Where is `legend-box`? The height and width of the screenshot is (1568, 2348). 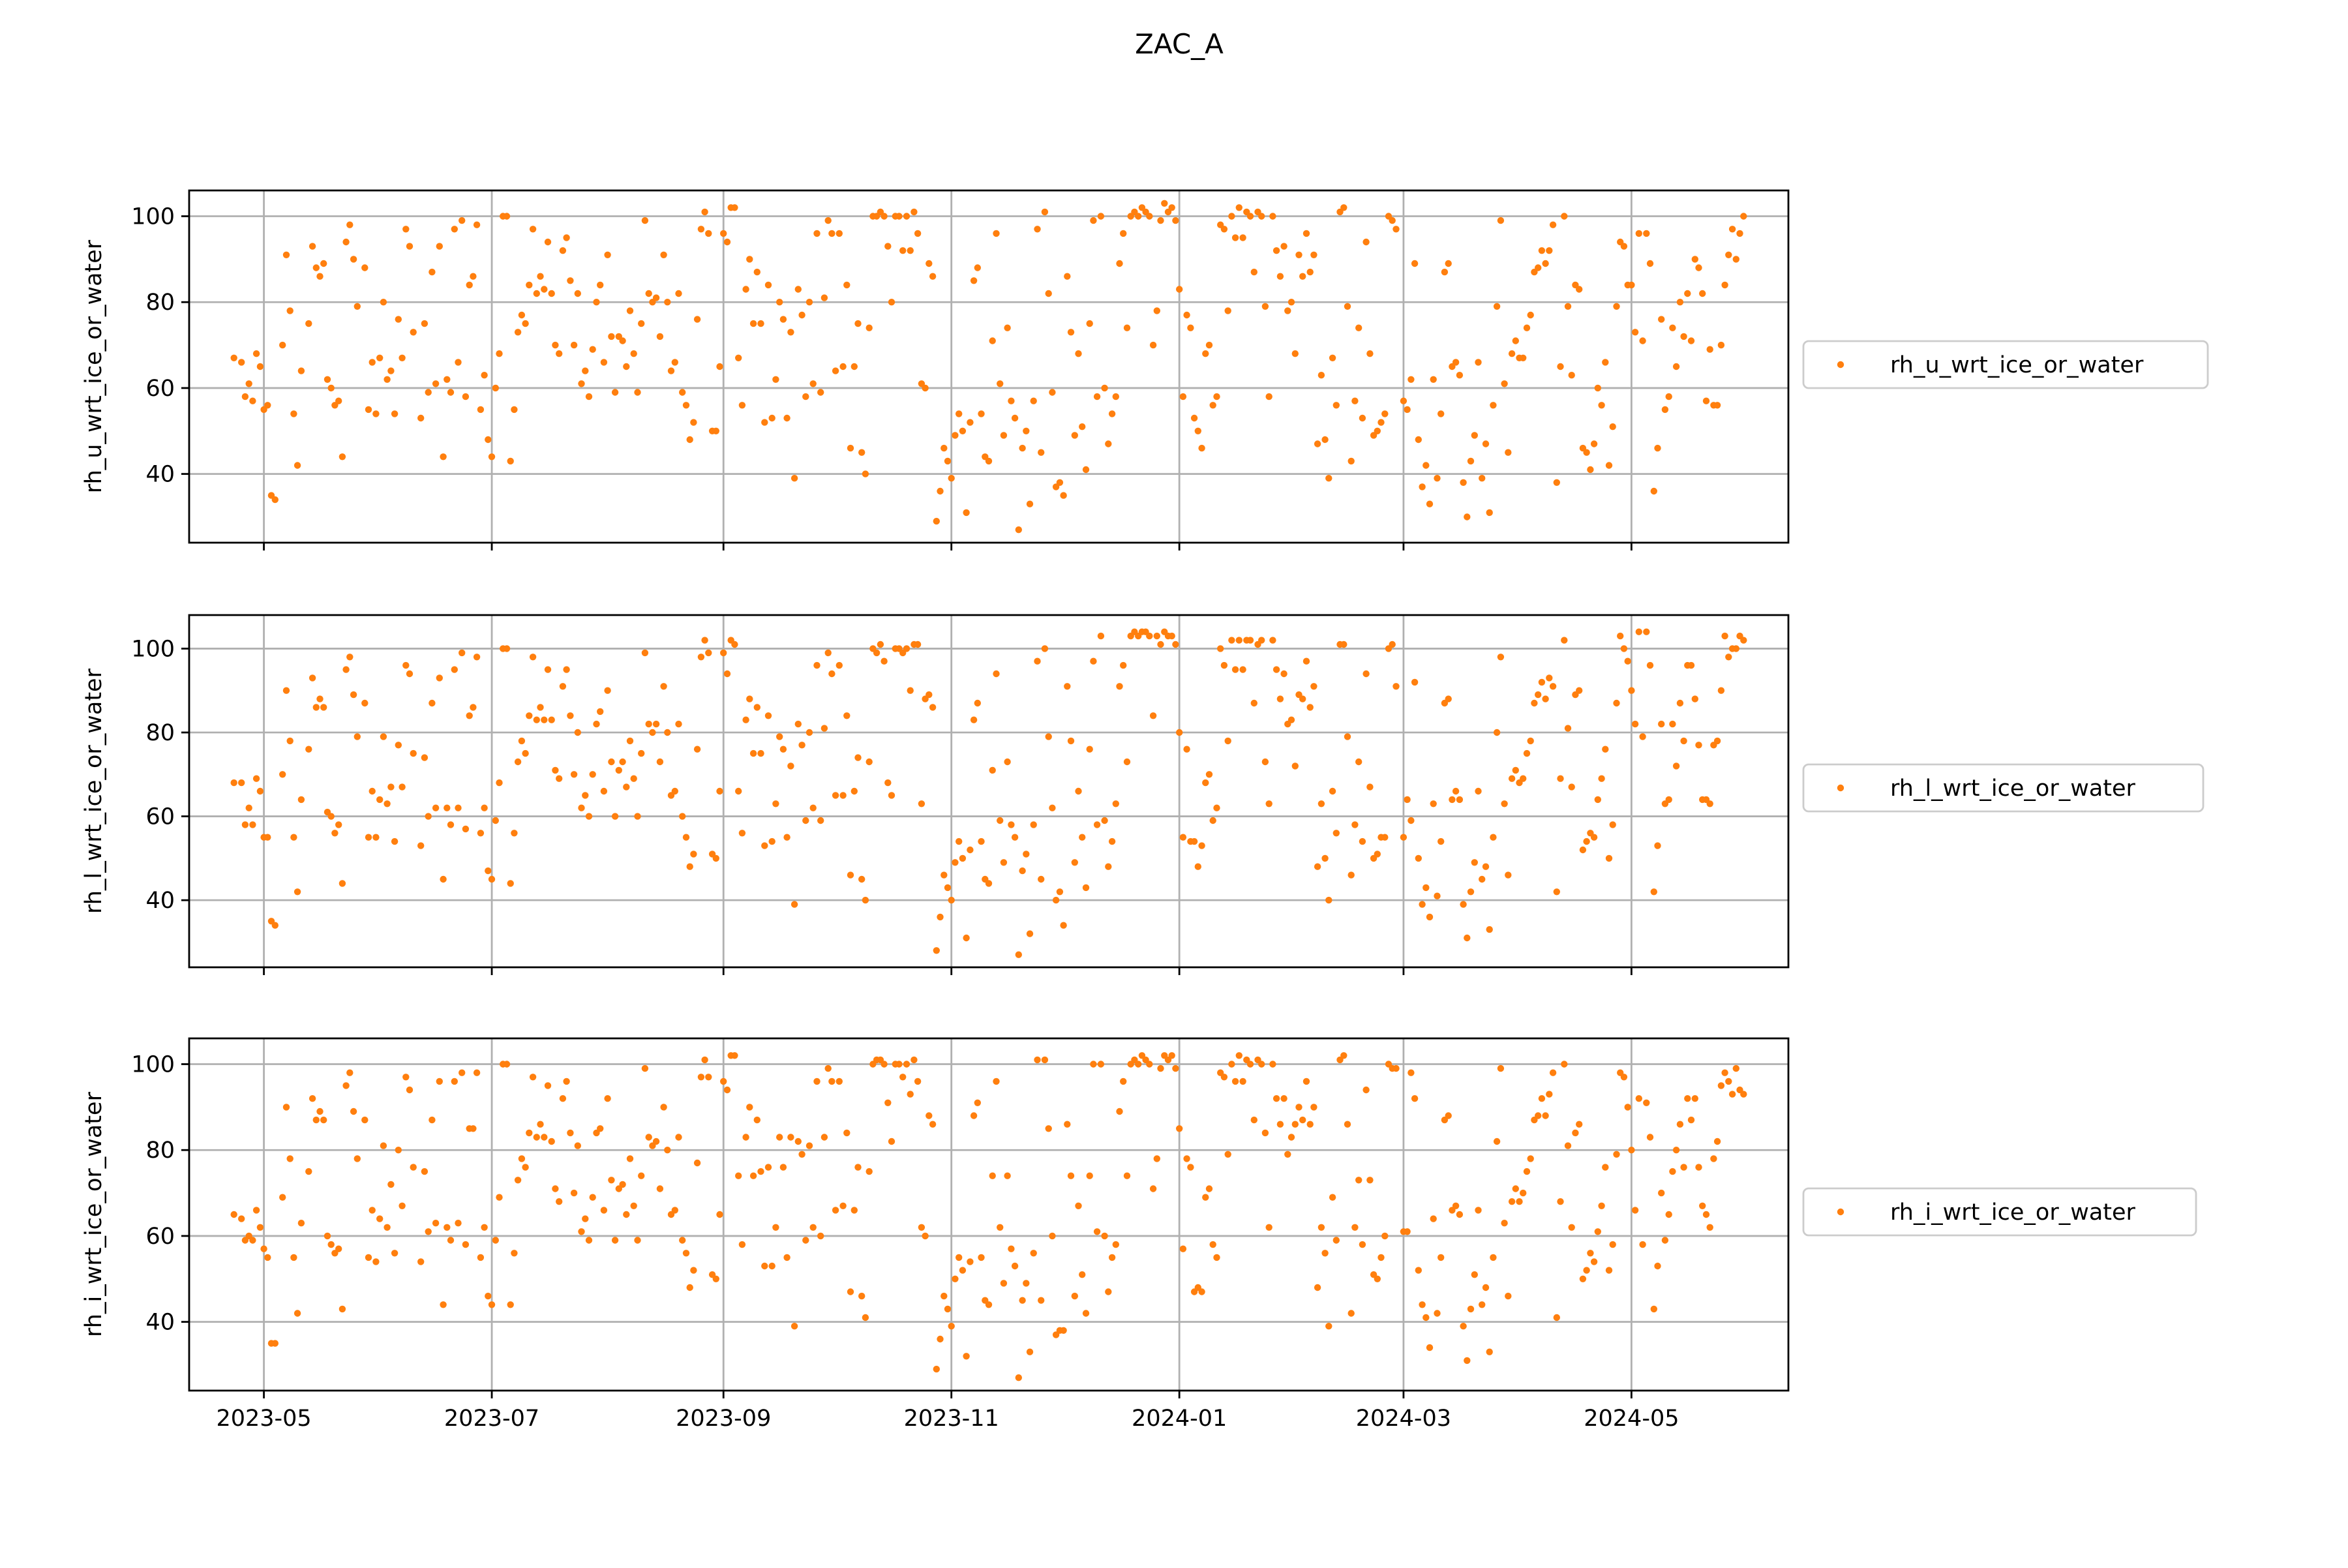 legend-box is located at coordinates (2006, 364).